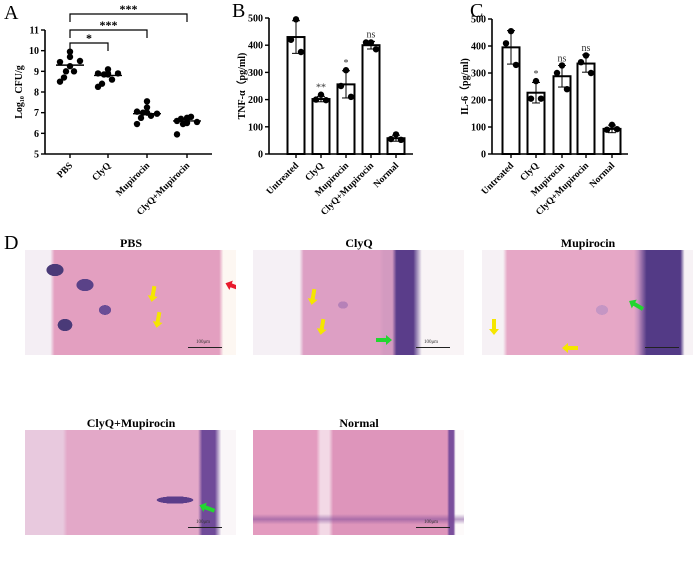  What do you see at coordinates (321, 88) in the screenshot?
I see `significance-label: **` at bounding box center [321, 88].